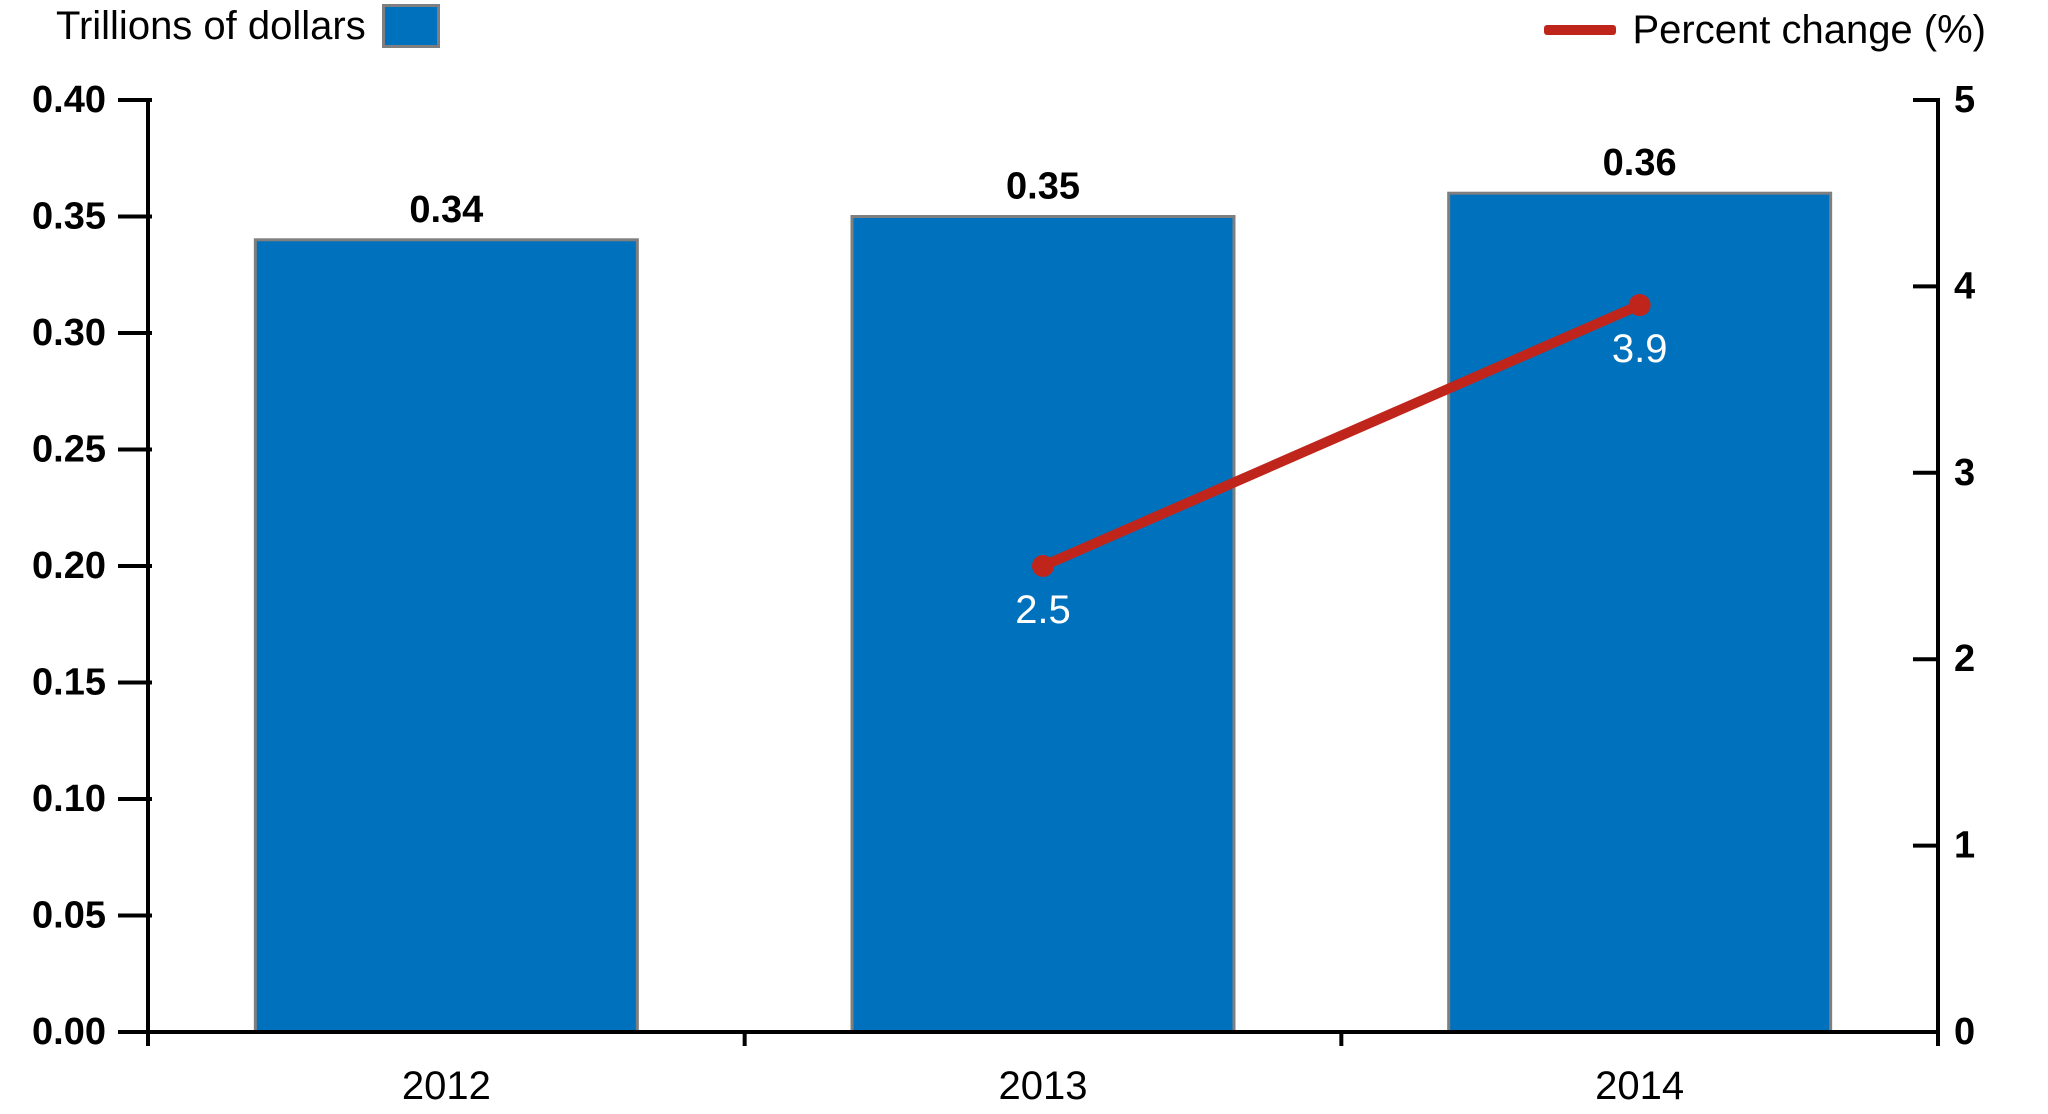  I want to click on point-label-2014: 3.9, so click(1640, 349).